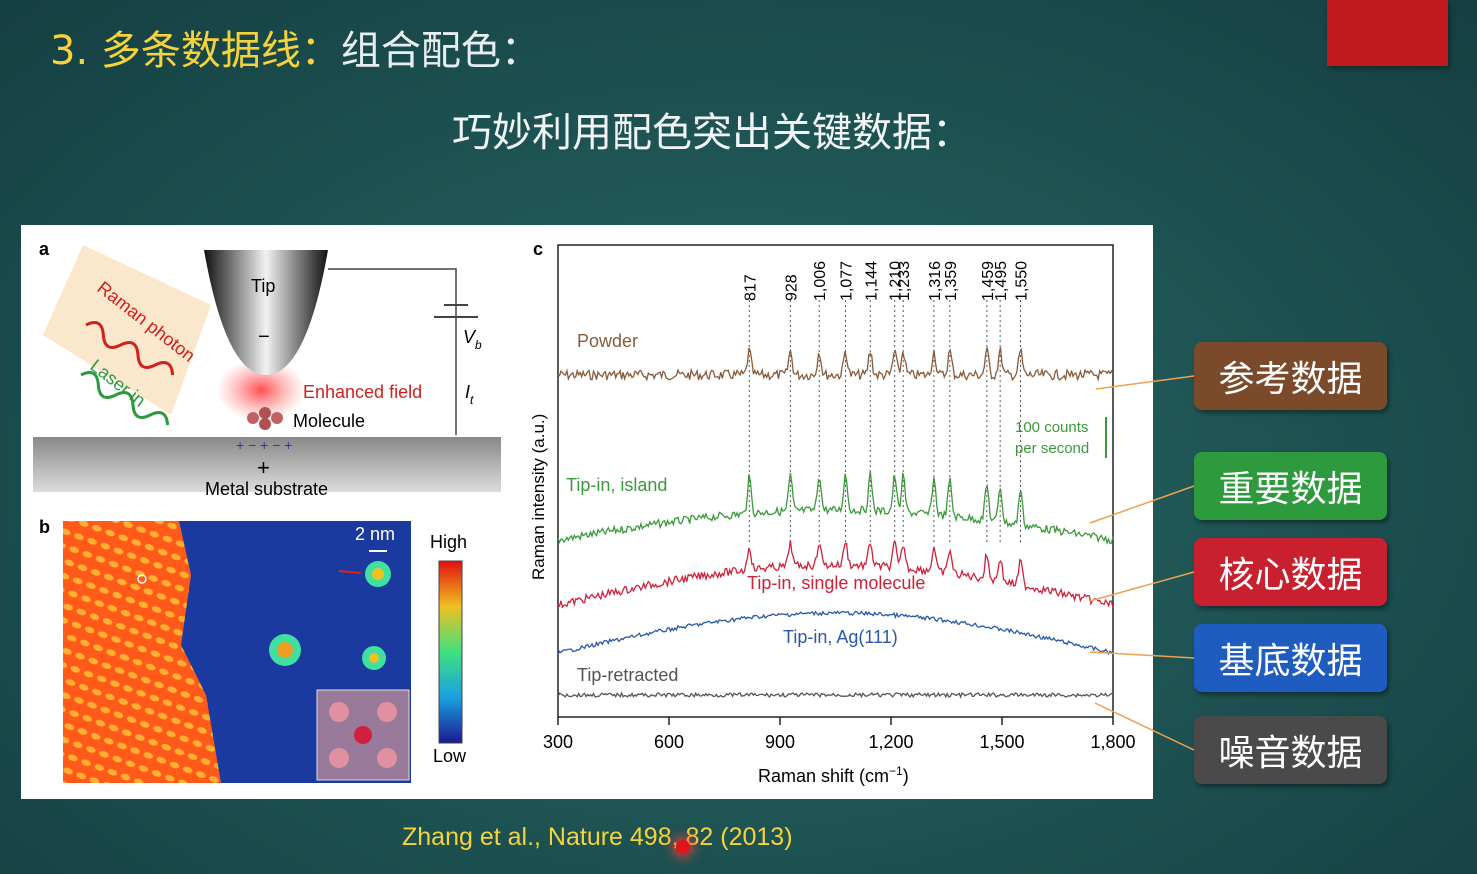 The width and height of the screenshot is (1477, 874). Describe the element at coordinates (1001, 742) in the screenshot. I see `x-tick-label: 1,500` at that location.